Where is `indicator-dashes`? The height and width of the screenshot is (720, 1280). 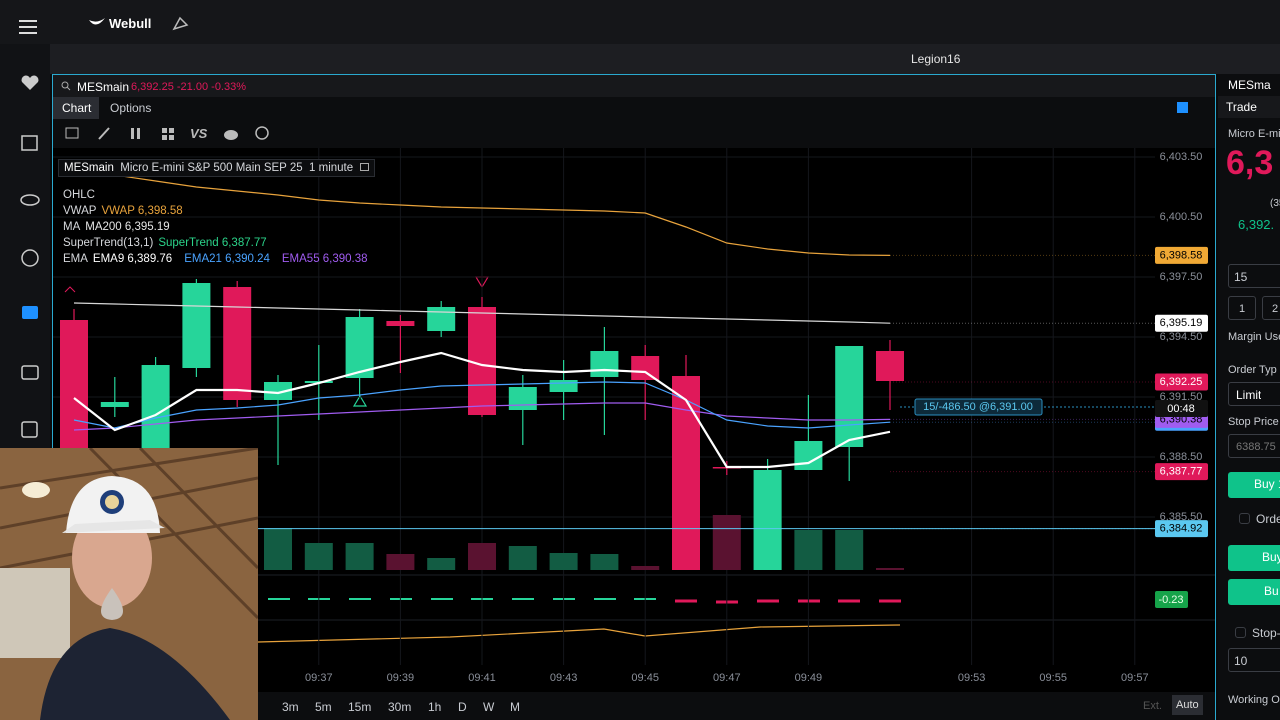 indicator-dashes is located at coordinates (584, 601).